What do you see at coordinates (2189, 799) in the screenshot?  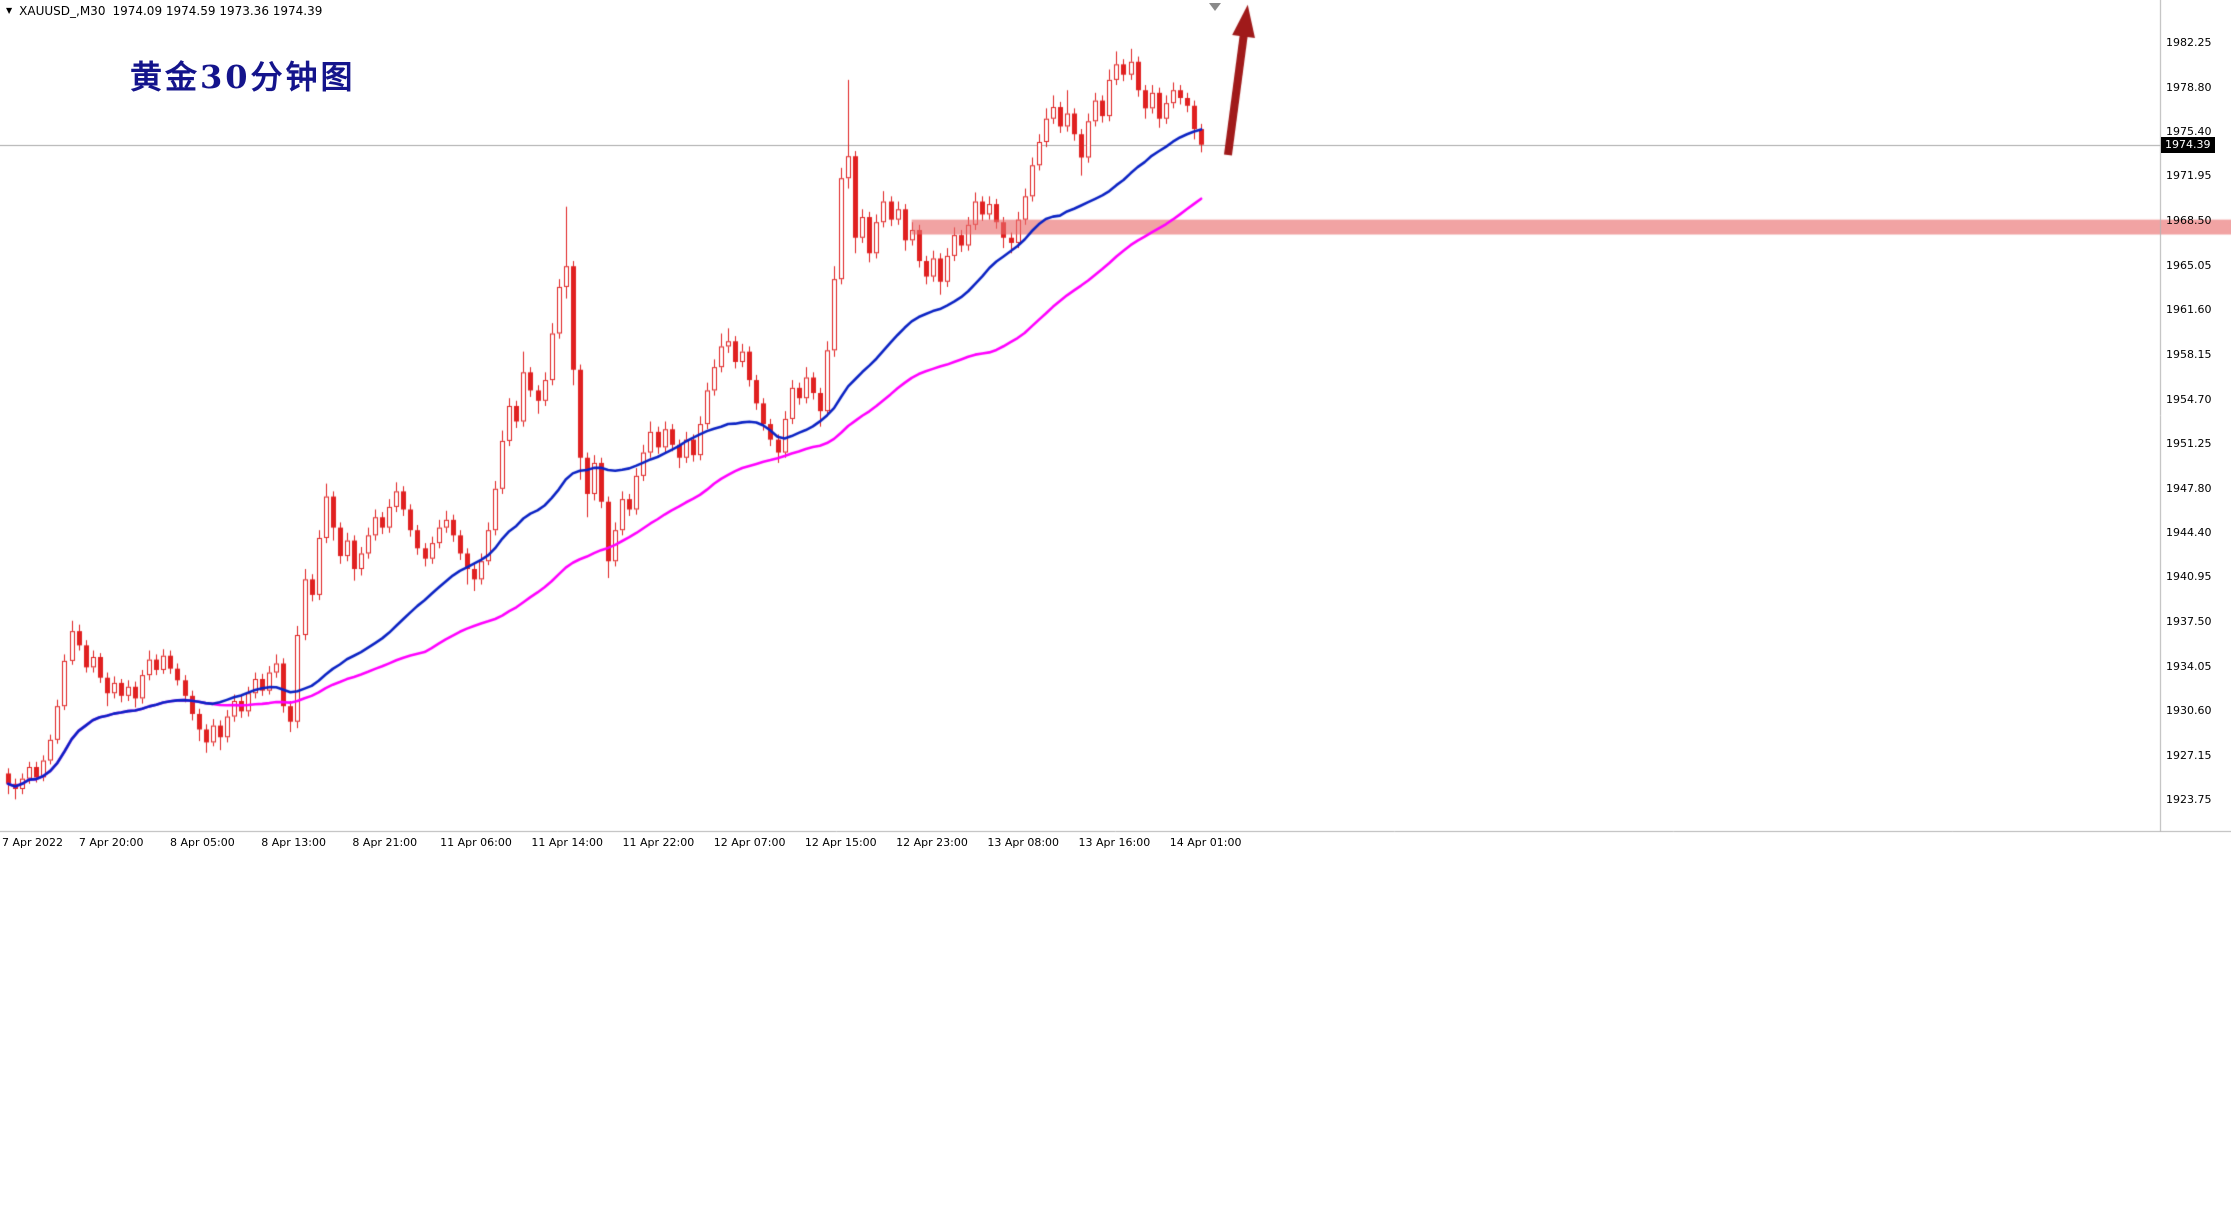 I see `price-axis-label: 1923.75` at bounding box center [2189, 799].